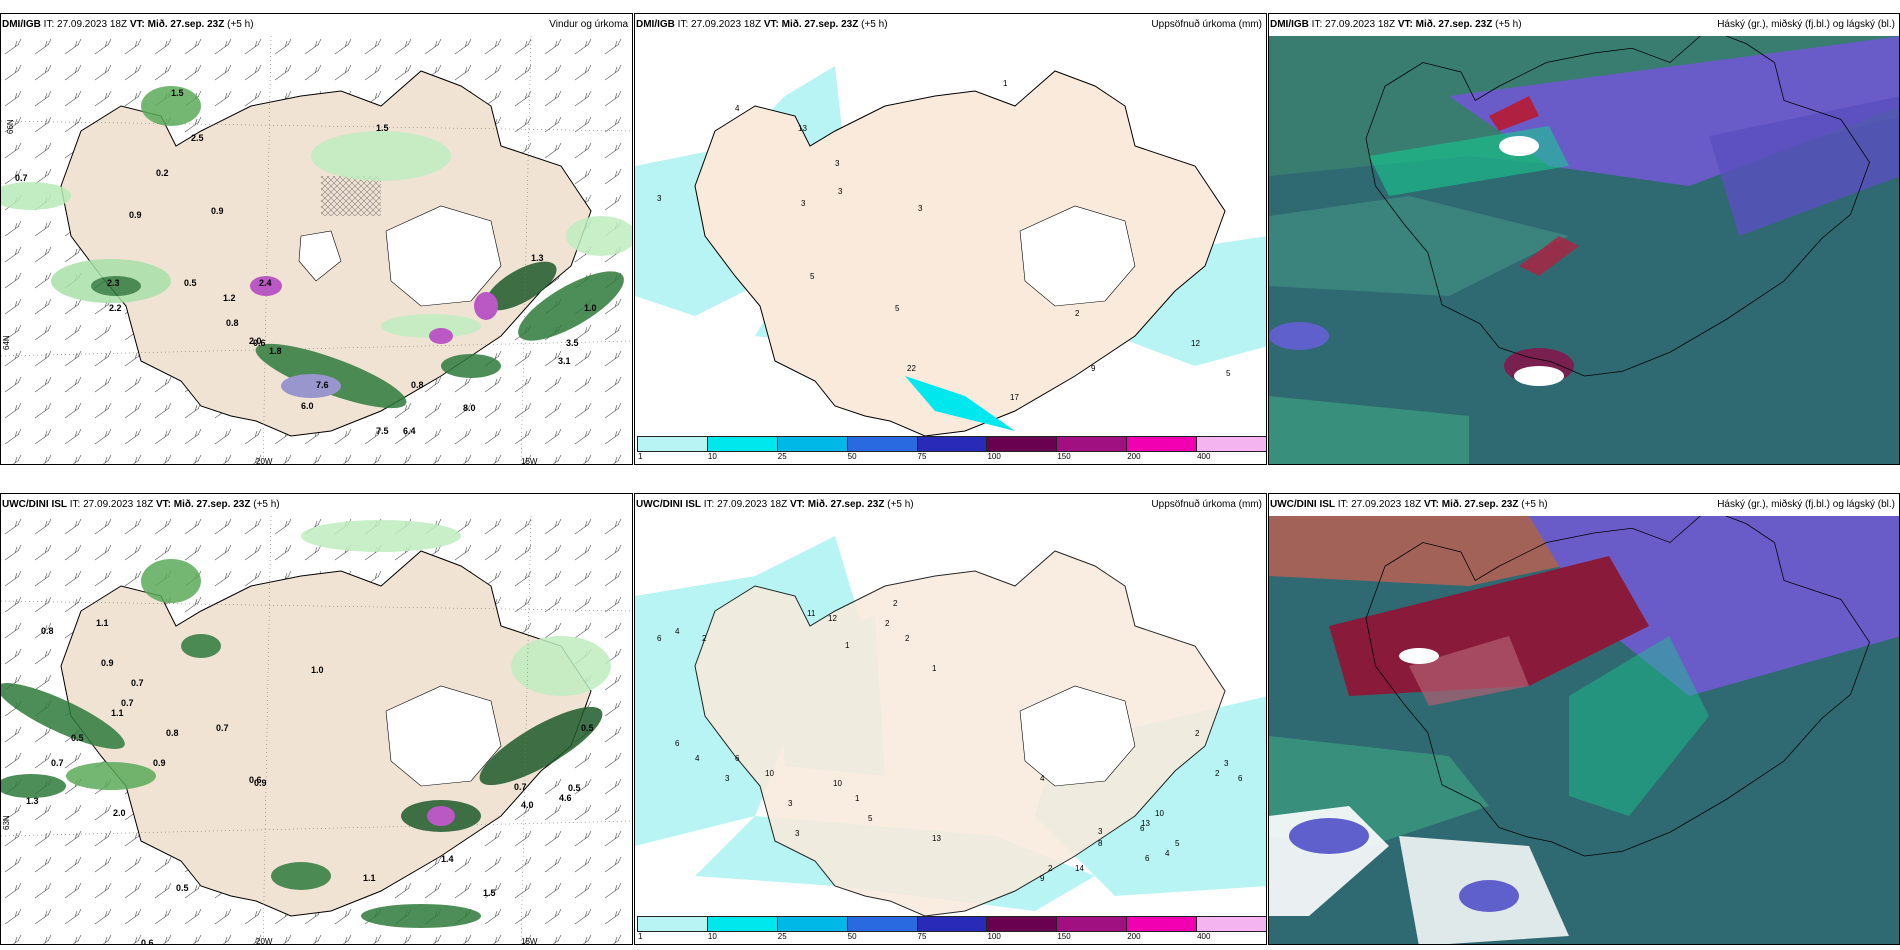 The height and width of the screenshot is (950, 1900). Describe the element at coordinates (265, 283) in the screenshot. I see `map-value-label: 2.4` at that location.